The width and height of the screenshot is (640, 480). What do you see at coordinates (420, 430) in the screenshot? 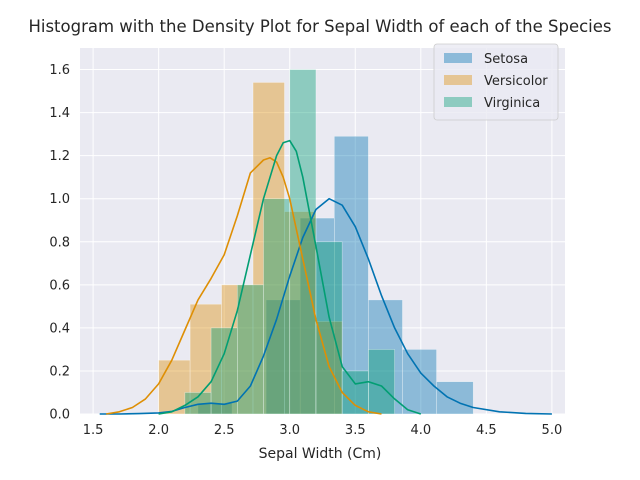
I see `x-tick-label: 4.0` at bounding box center [420, 430].